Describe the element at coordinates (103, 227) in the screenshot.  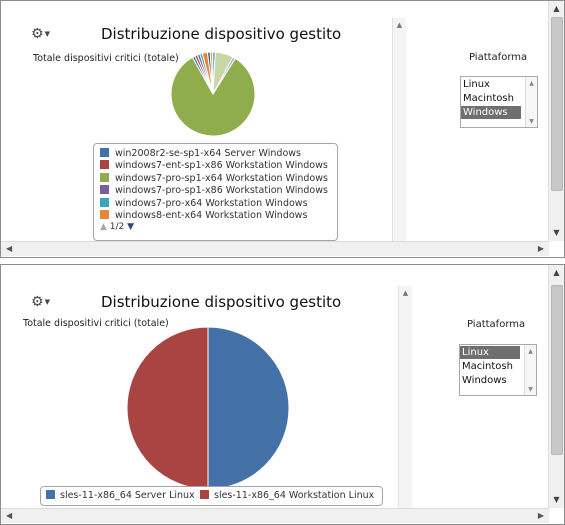
I see `triangle-up-icon: ▲` at that location.